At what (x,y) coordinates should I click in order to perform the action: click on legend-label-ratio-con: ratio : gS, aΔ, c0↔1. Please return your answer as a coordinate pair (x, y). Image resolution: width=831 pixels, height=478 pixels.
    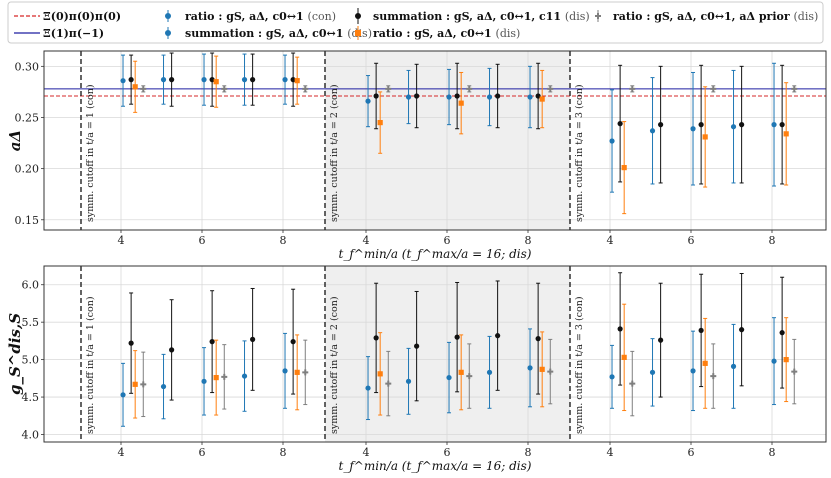
    Looking at the image, I should click on (244, 16).